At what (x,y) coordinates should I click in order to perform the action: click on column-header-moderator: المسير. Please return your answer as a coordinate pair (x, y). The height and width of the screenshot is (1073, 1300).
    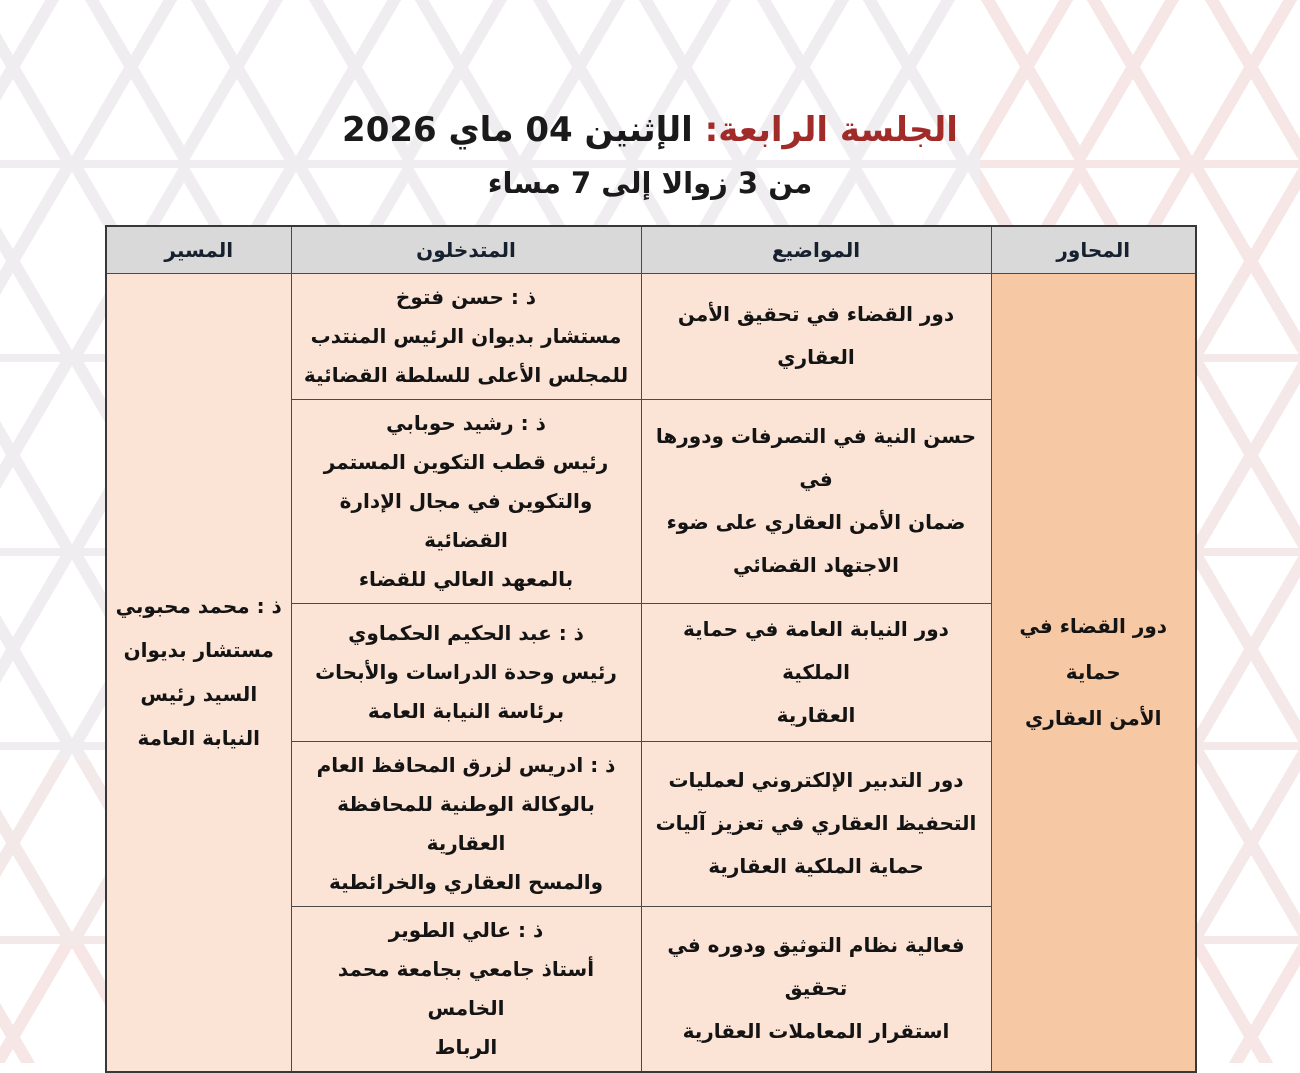
    Looking at the image, I should click on (198, 249).